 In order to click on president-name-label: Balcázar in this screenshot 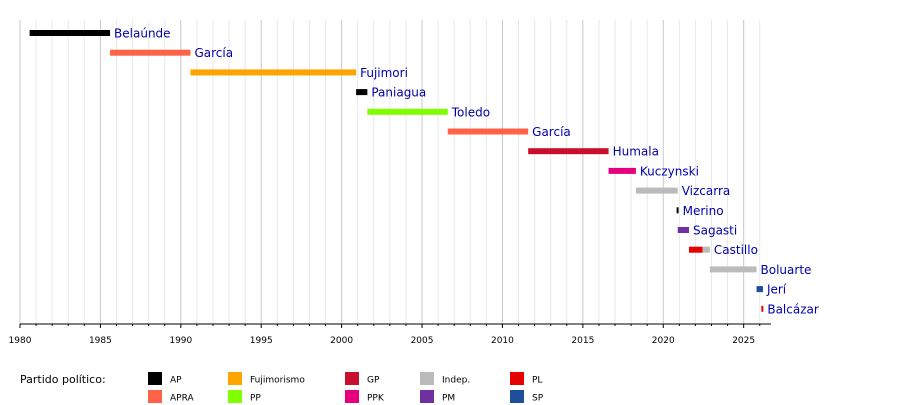, I will do `click(793, 309)`.